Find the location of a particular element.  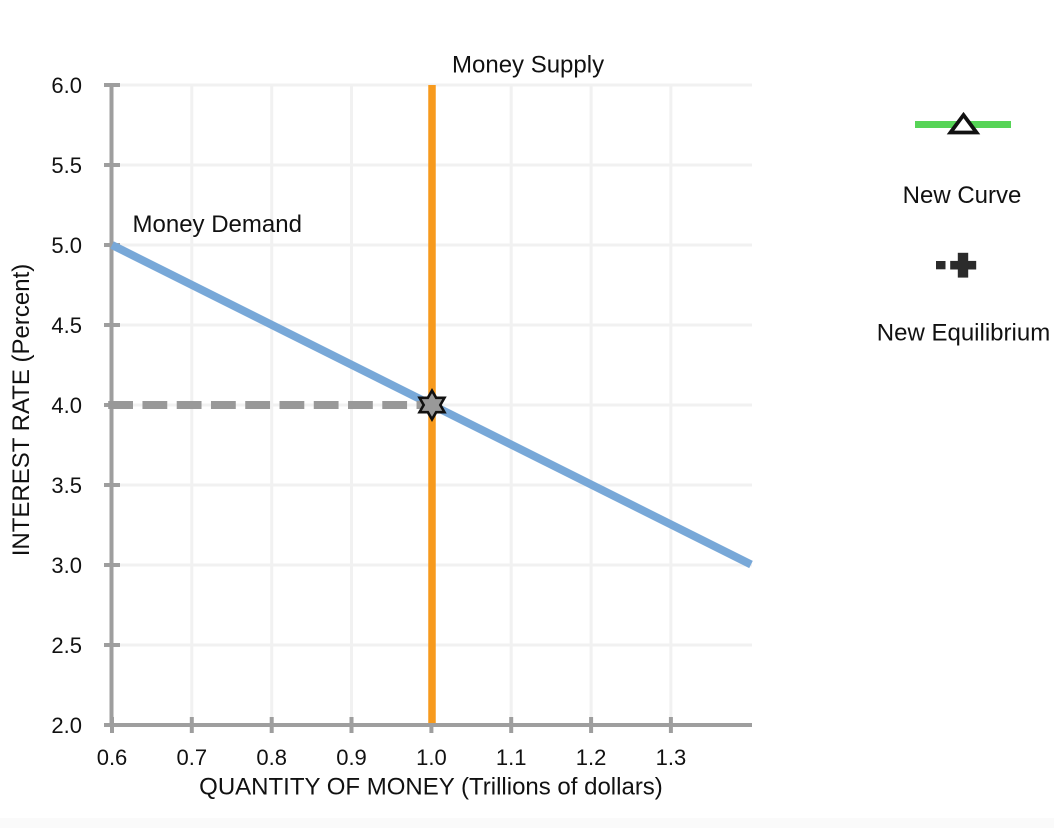

svg-text: 3.5 is located at coordinates (66, 485).